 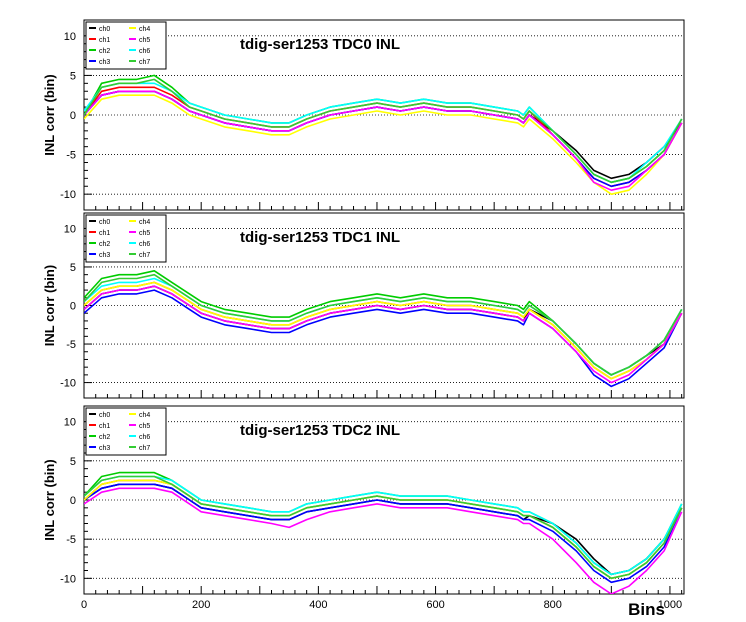 What do you see at coordinates (84, 605) in the screenshot?
I see `x-tick-label: 0` at bounding box center [84, 605].